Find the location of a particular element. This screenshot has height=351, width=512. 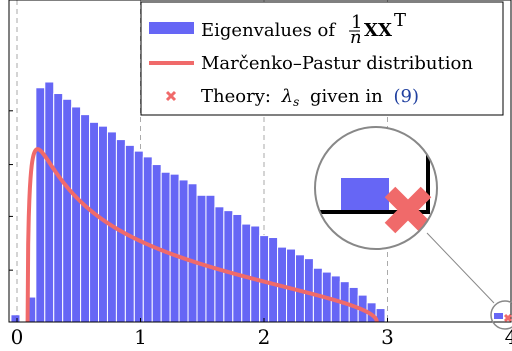

legend-math-fraction: 1 n is located at coordinates (355, 30).